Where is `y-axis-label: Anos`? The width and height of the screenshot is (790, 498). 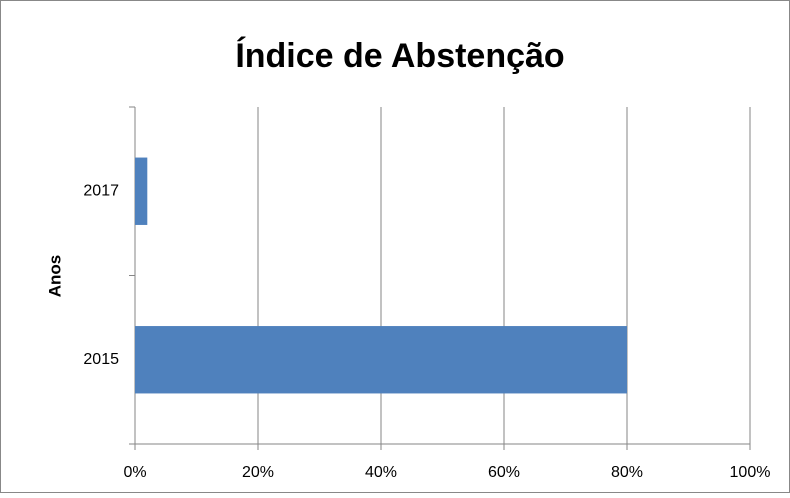 y-axis-label: Anos is located at coordinates (54, 276).